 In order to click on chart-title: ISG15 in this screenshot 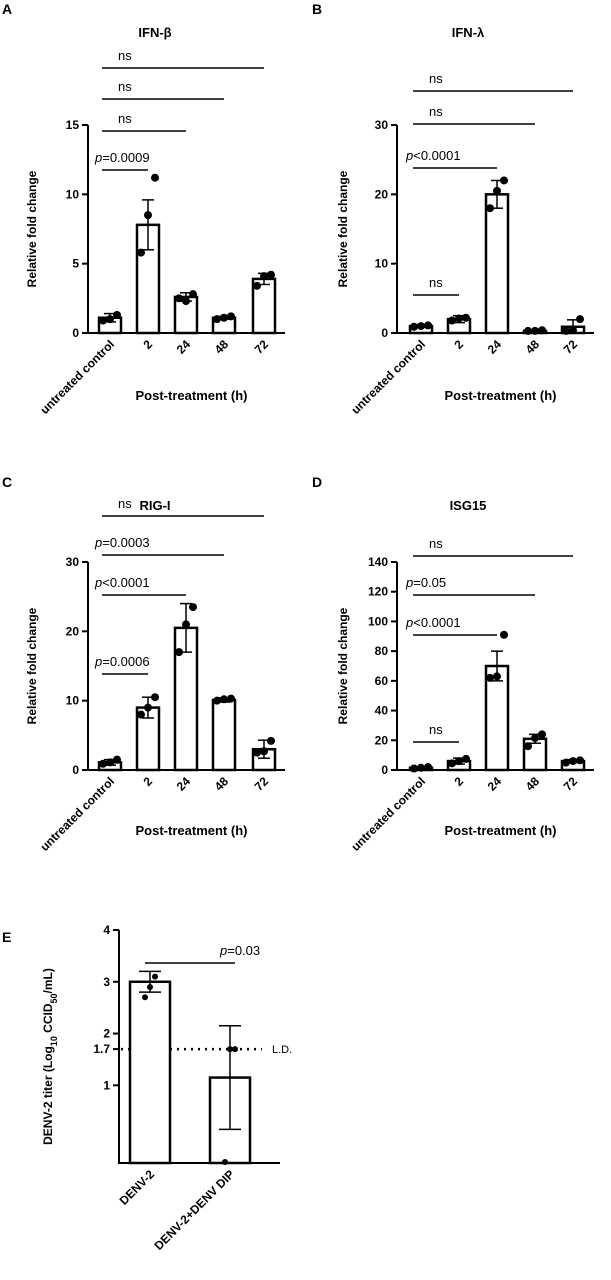, I will do `click(468, 505)`.